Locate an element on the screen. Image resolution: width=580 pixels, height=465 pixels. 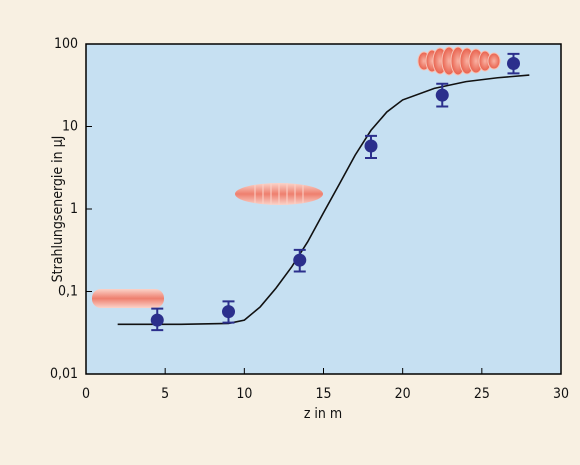
x-axis-label: z in m is located at coordinates (323, 414).